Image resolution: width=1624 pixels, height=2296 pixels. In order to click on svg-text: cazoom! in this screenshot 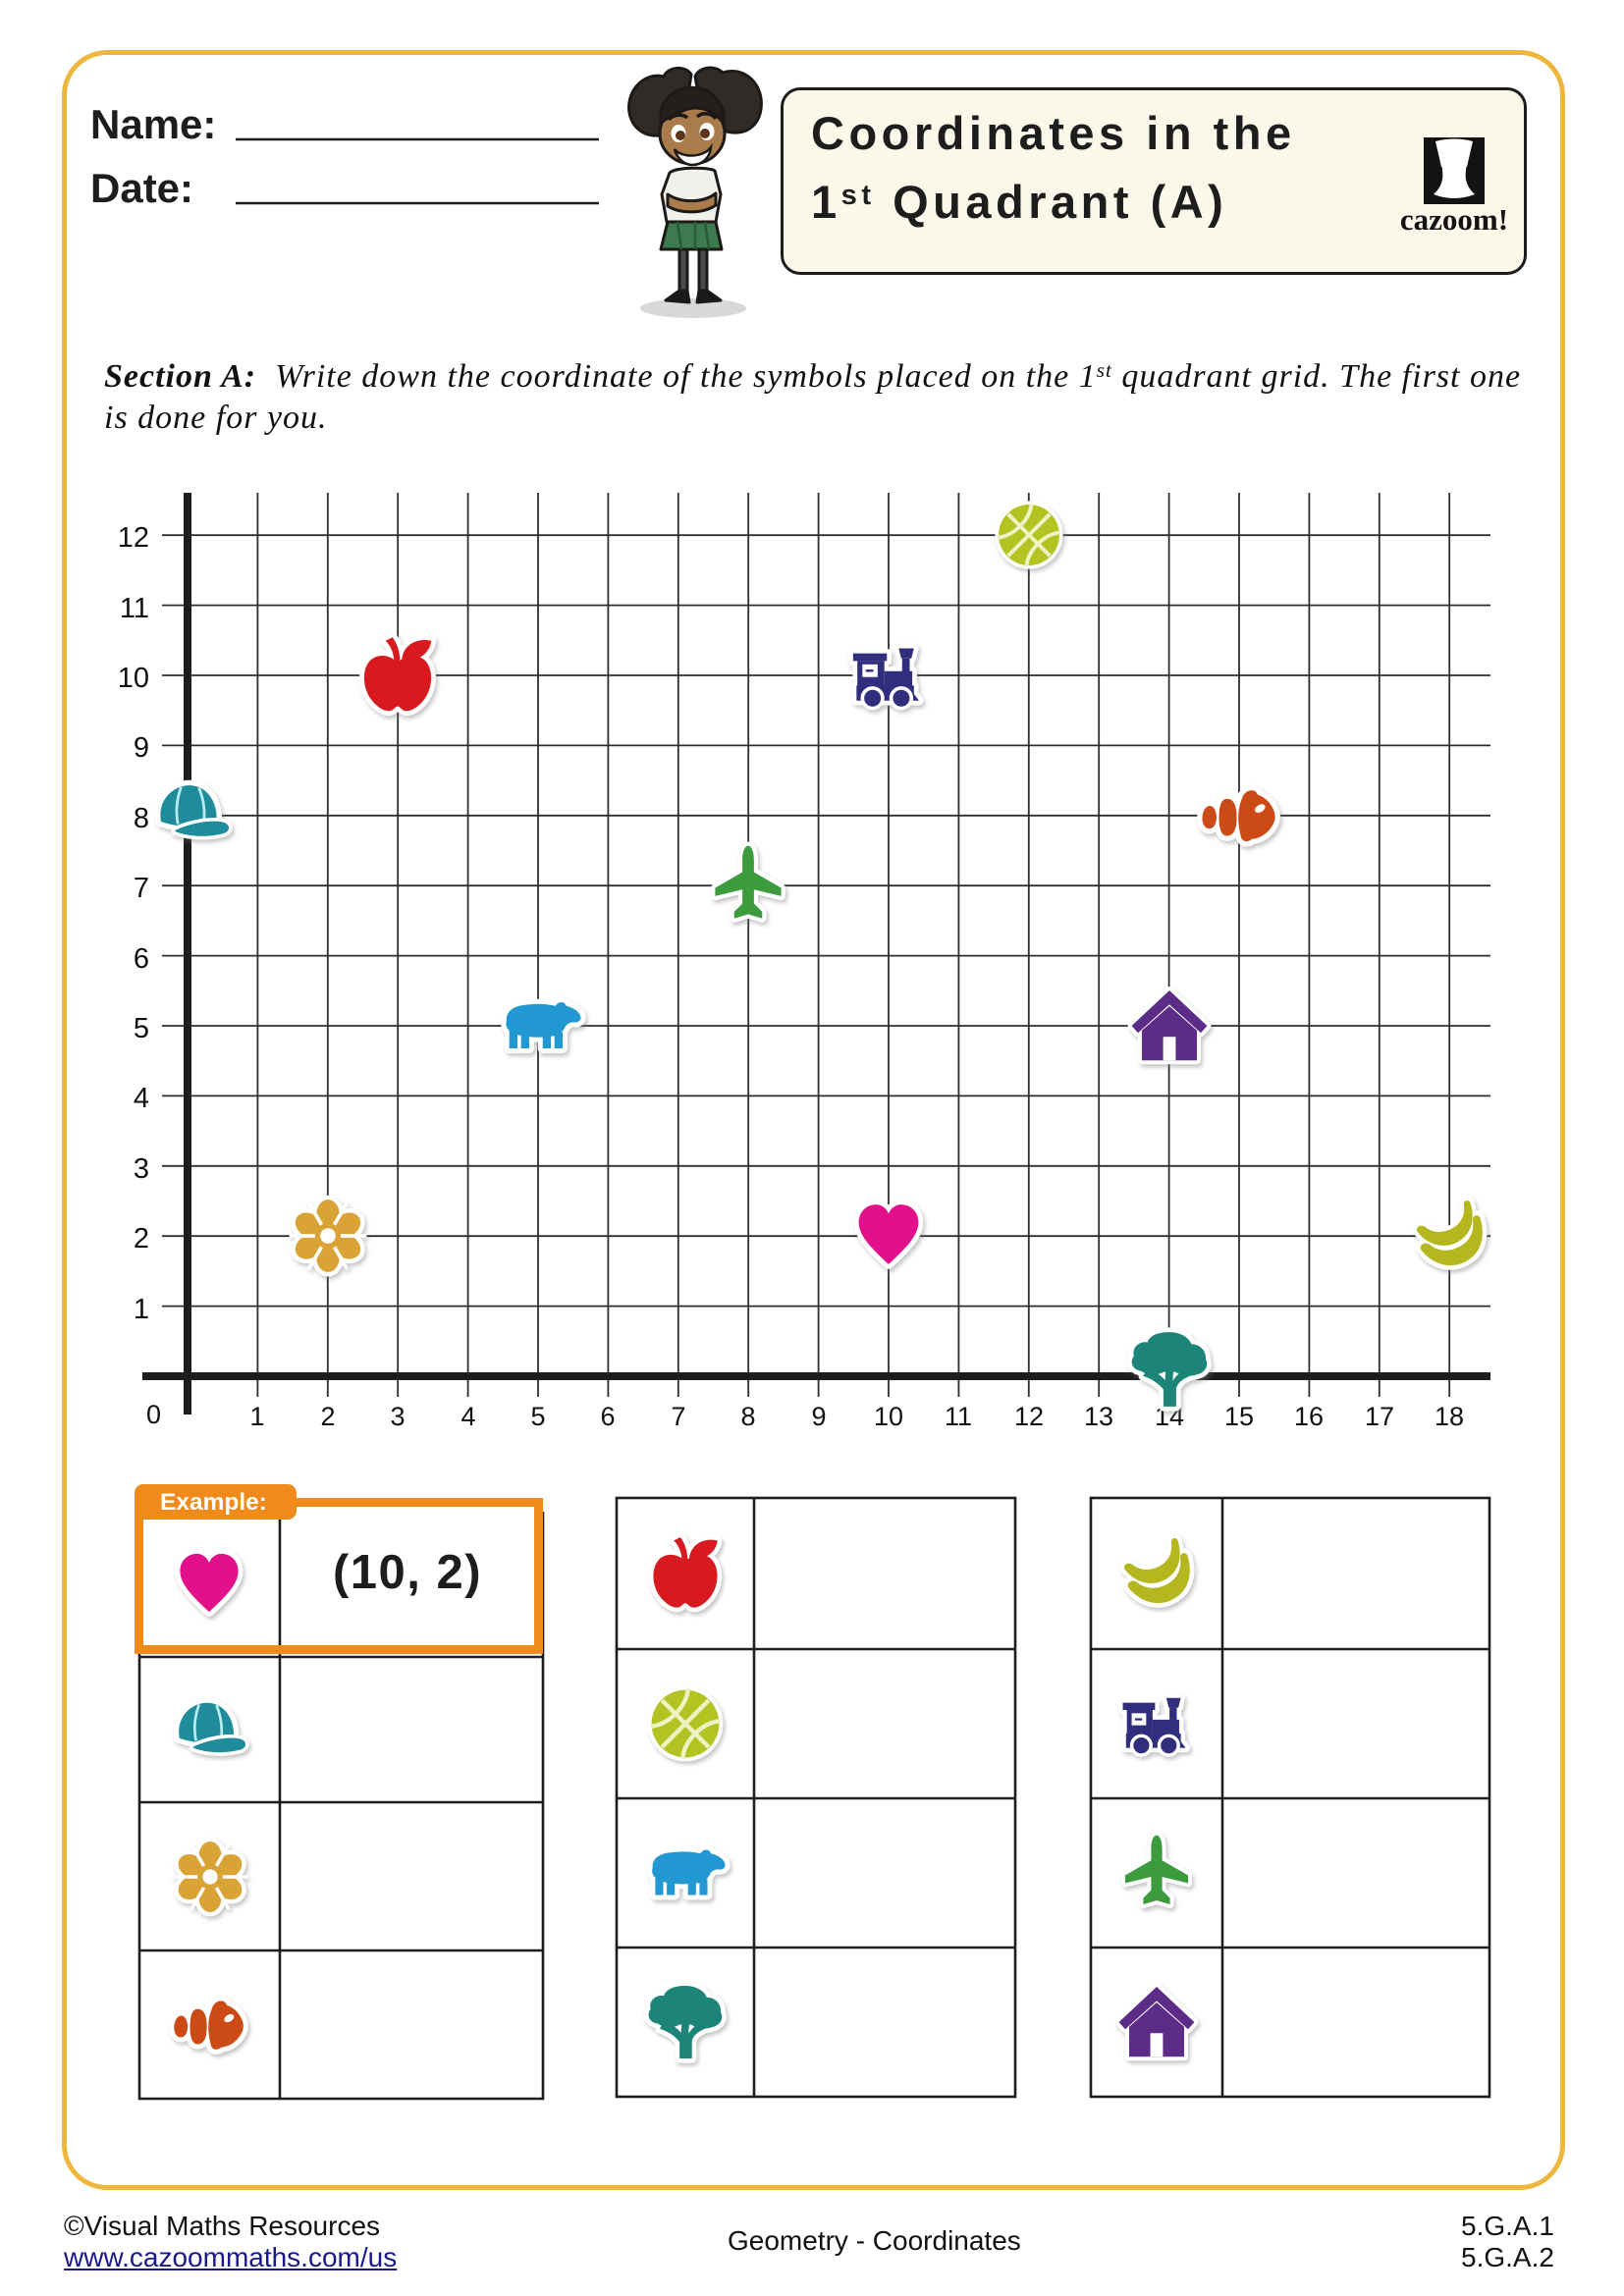, I will do `click(1454, 219)`.